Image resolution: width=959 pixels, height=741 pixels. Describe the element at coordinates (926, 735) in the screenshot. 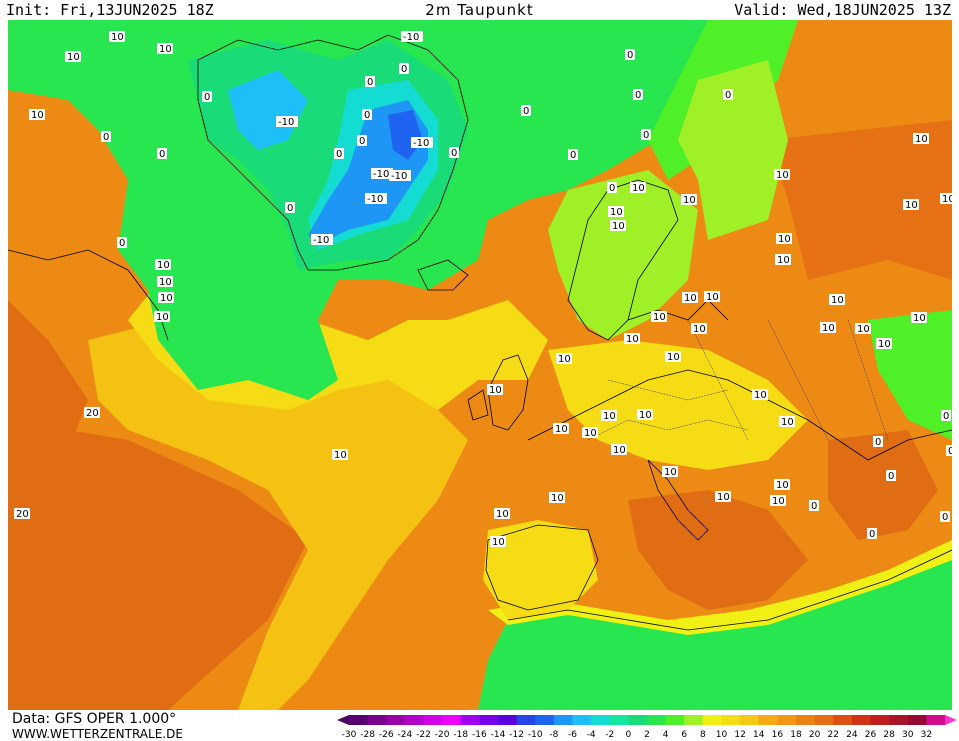

I see `legend-tick-label: 32` at that location.